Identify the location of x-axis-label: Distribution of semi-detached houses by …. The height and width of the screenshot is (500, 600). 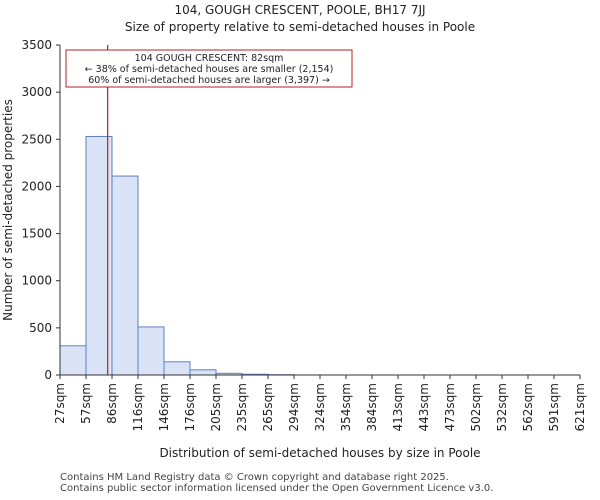
(319, 453).